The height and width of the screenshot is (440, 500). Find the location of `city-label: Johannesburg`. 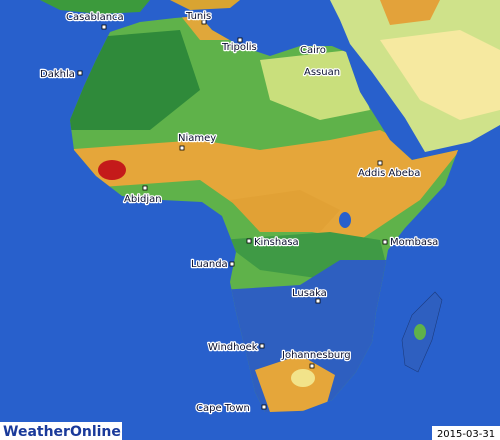

city-label: Johannesburg is located at coordinates (316, 355).